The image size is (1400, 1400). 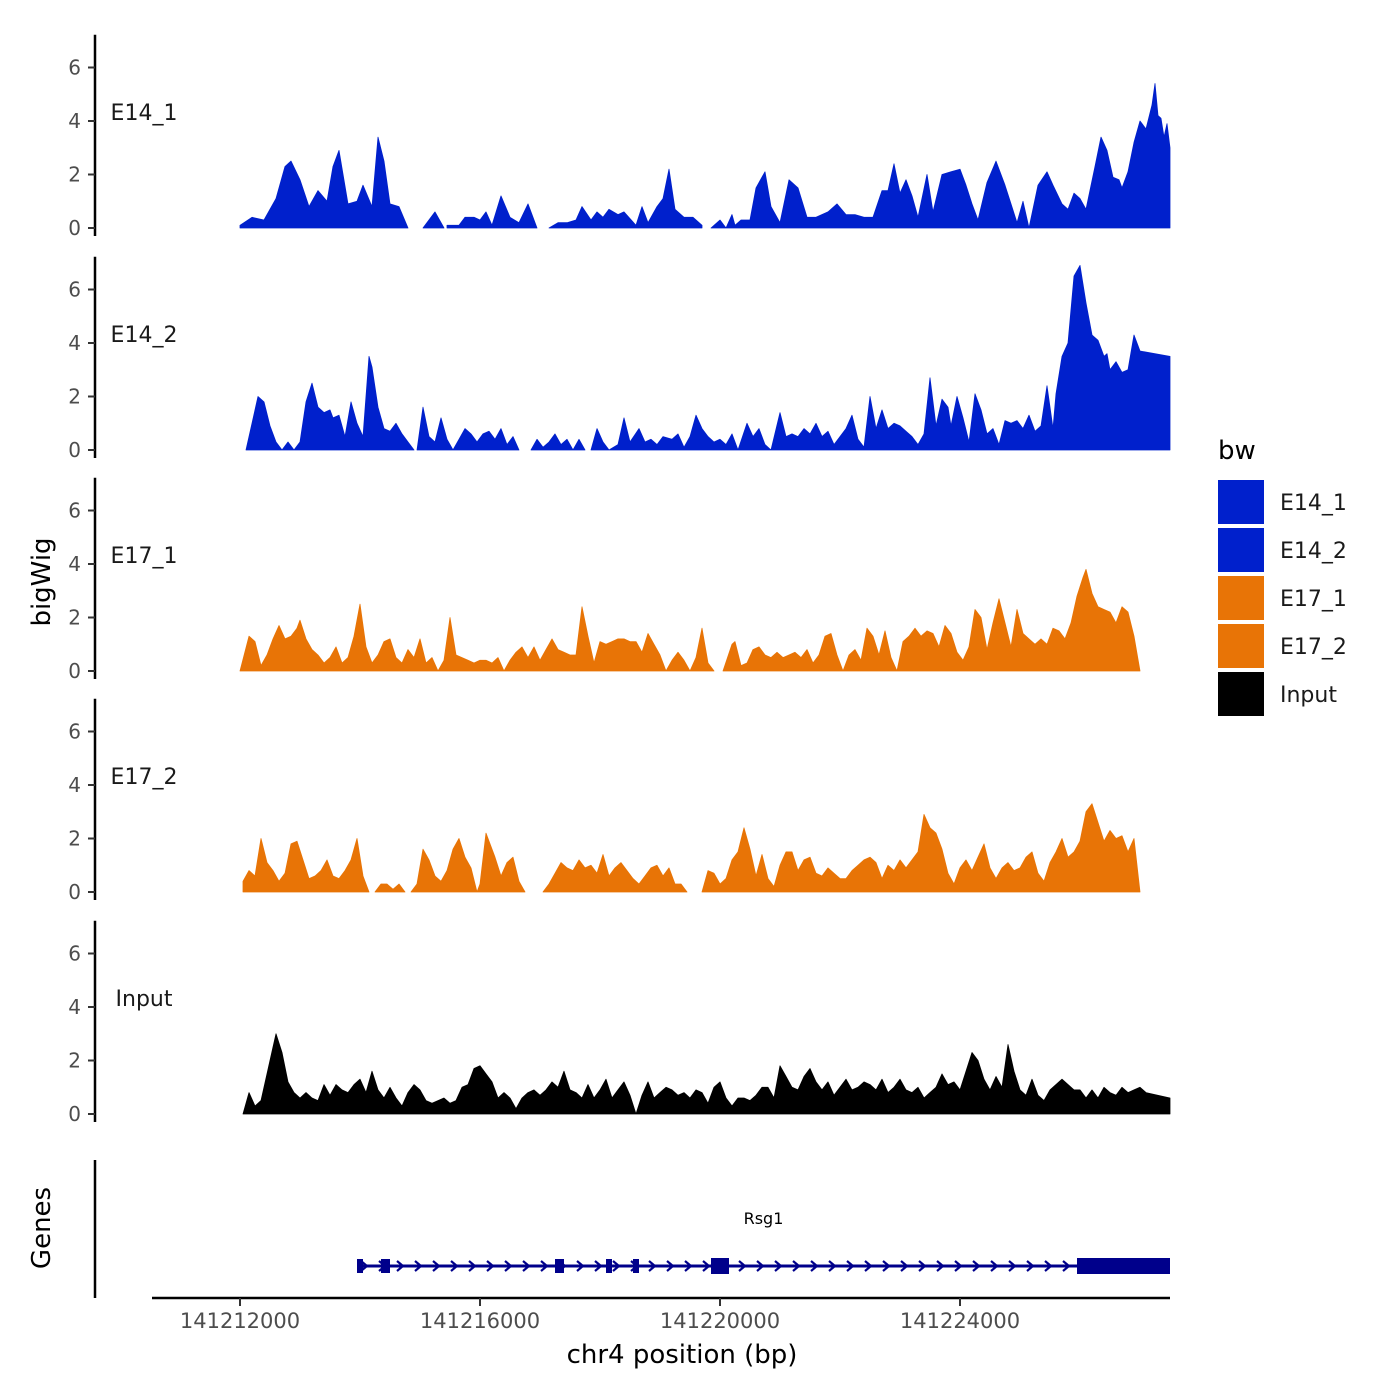 What do you see at coordinates (598, 1229) in the screenshot?
I see `gene-panel: Genes Rsg1` at bounding box center [598, 1229].